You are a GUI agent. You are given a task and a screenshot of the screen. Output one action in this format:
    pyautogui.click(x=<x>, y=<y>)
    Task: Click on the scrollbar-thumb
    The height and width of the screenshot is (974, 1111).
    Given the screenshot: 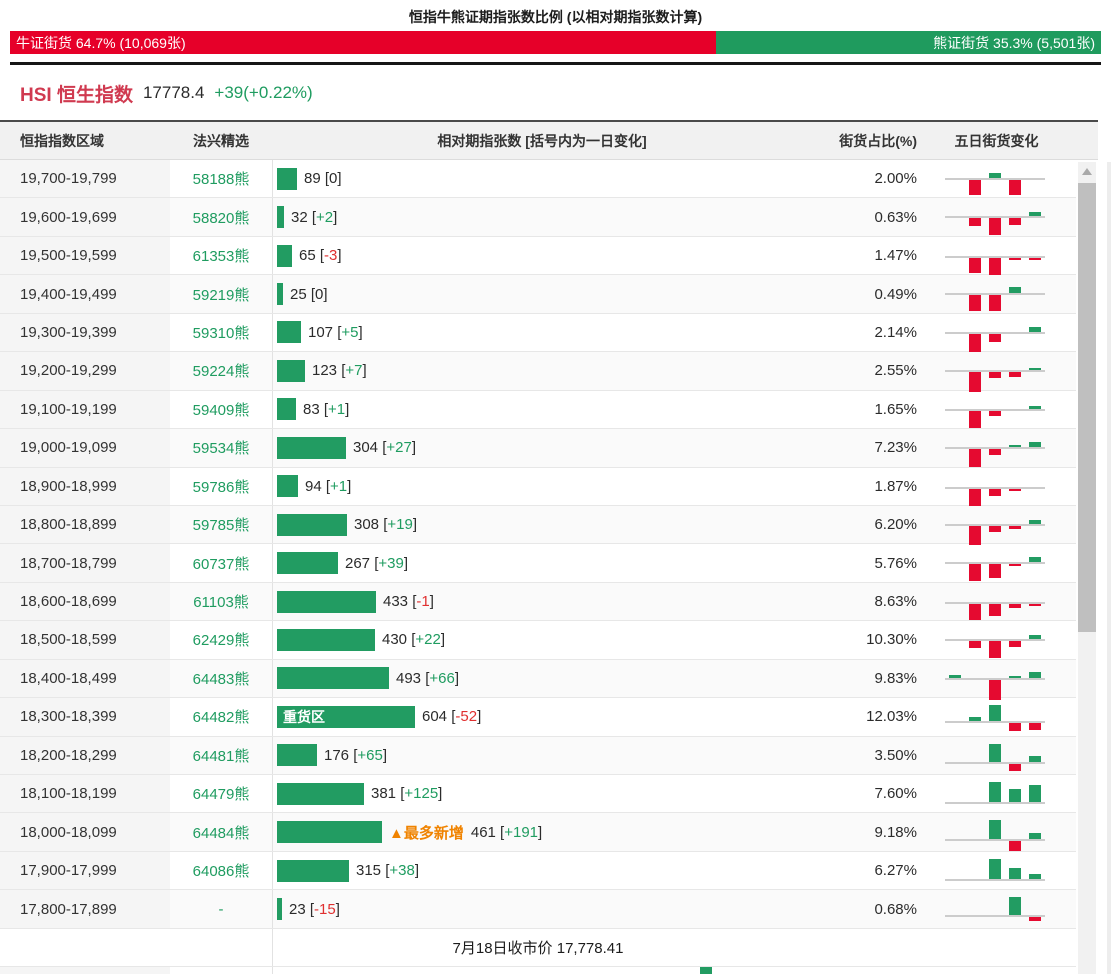 What is the action you would take?
    pyautogui.click(x=1087, y=407)
    